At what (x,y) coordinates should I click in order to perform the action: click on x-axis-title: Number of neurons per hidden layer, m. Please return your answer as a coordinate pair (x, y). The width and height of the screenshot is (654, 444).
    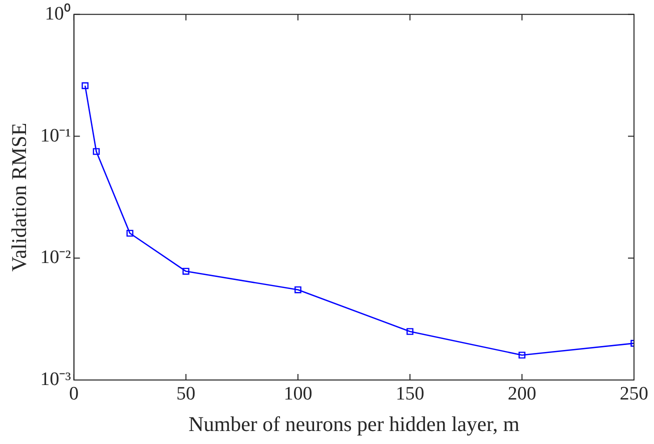
    Looking at the image, I should click on (354, 424).